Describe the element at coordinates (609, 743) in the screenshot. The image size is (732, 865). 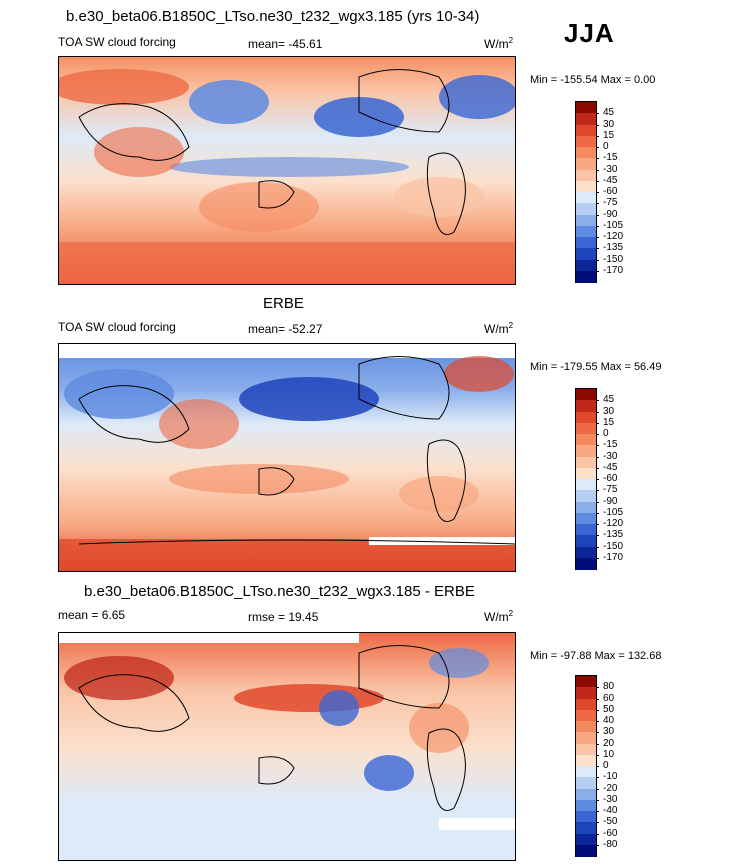
I see `colorbar-label: 20` at that location.